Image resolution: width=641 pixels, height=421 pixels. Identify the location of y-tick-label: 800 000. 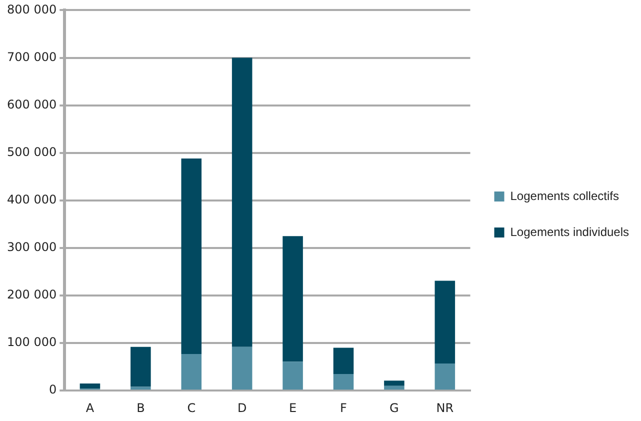
(32, 9).